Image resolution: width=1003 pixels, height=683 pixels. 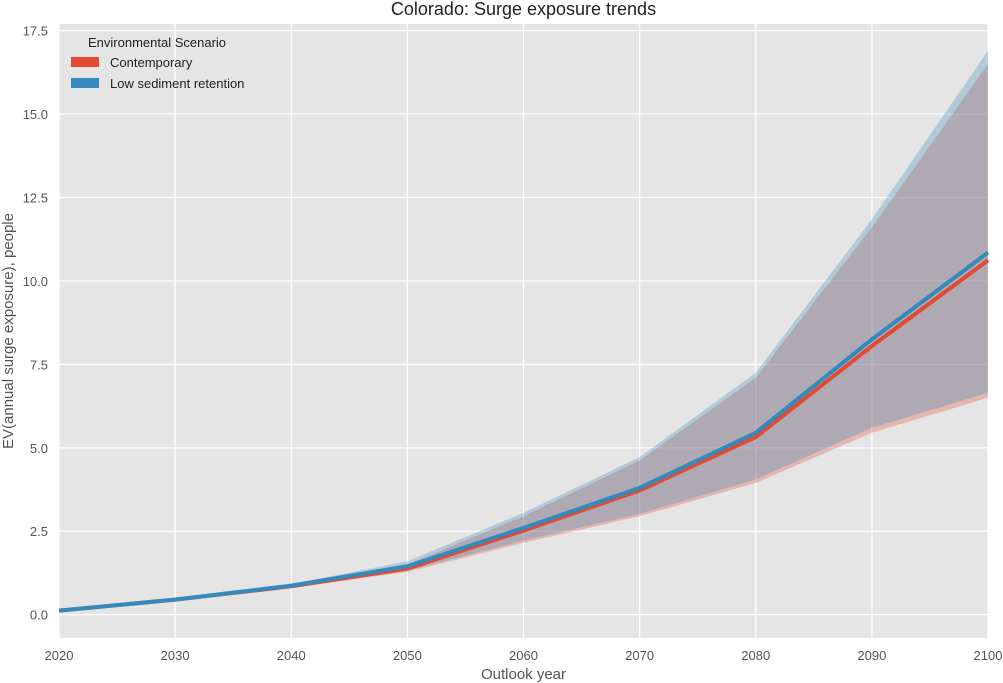 I want to click on y-tick-label: 12.5, so click(x=35, y=198).